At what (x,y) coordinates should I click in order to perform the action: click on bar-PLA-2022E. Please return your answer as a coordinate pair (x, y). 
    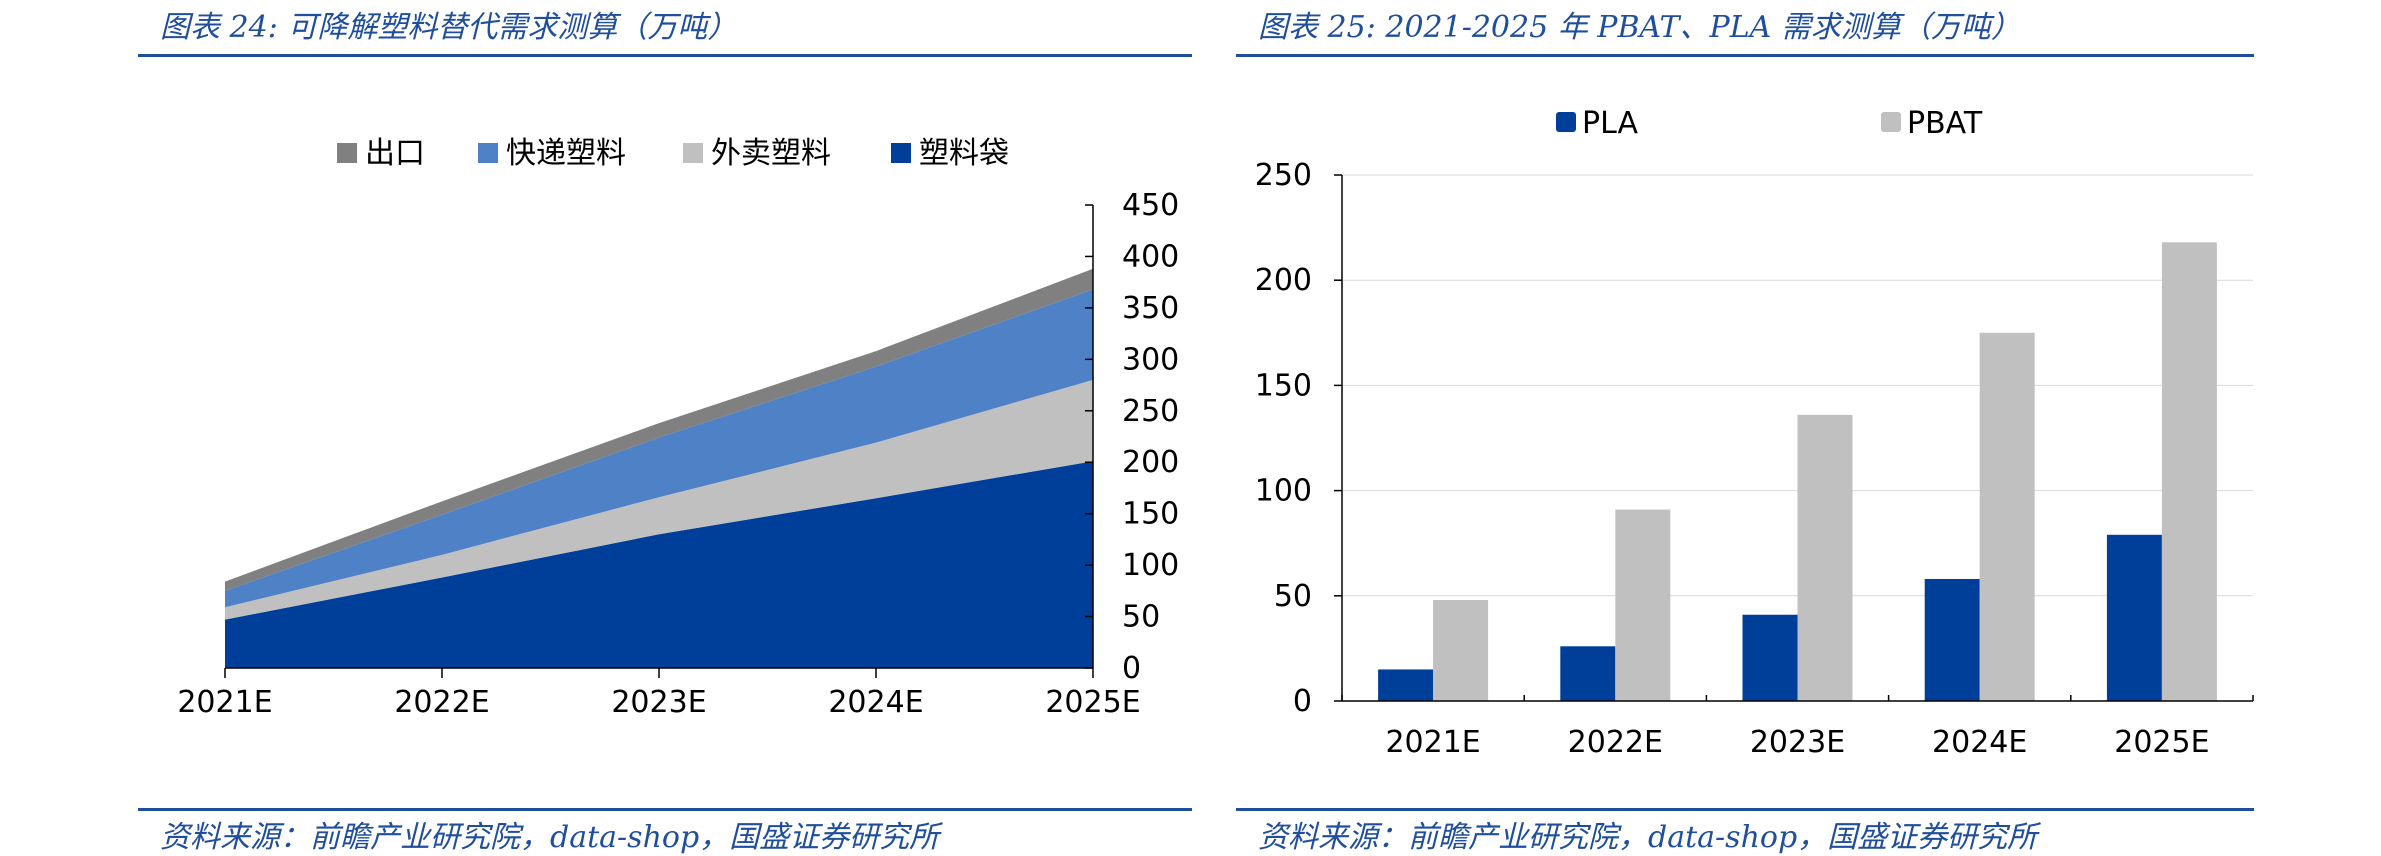
    Looking at the image, I should click on (1588, 673).